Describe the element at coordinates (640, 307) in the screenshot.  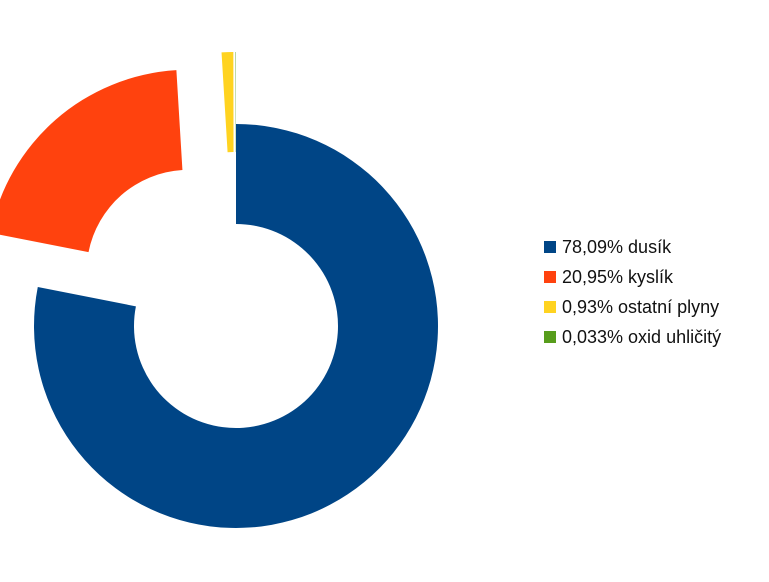
I see `legend-label-ostatni-plyny: 0,93% ostatní plyny` at that location.